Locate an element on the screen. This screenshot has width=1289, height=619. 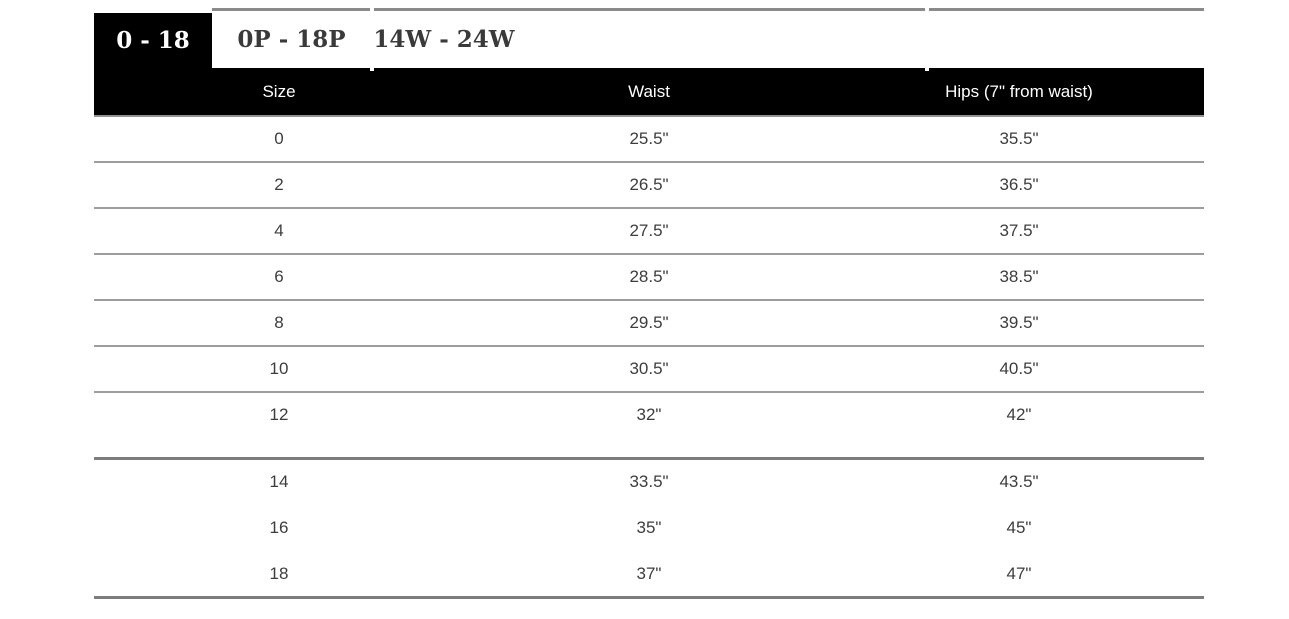
waist-cell: 25.5" is located at coordinates (649, 138).